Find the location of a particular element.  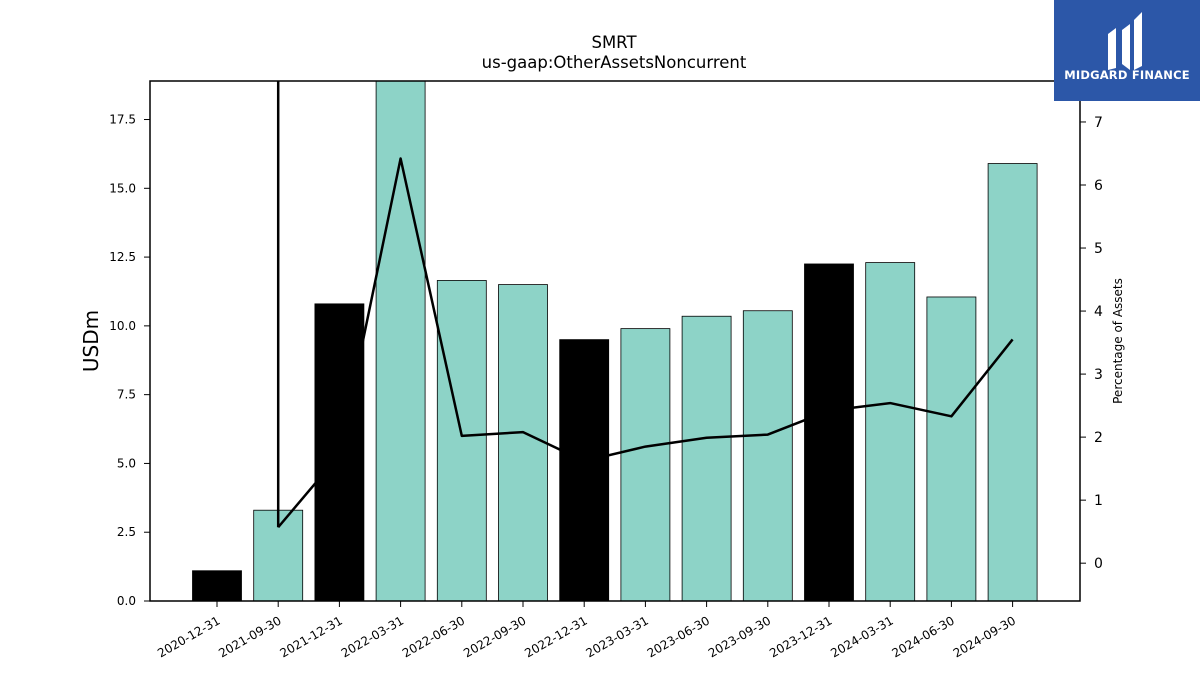

x-tick-label: 2022-03-31 is located at coordinates (372, 636).